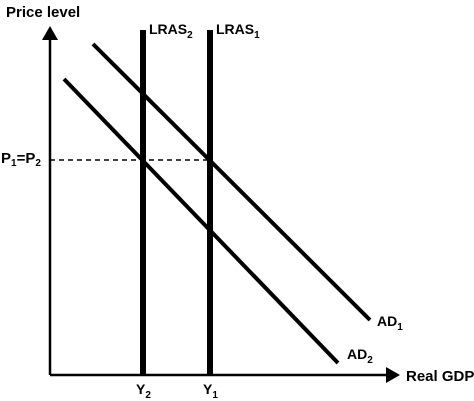 The width and height of the screenshot is (474, 401). I want to click on y1-main: Y, so click(208, 389).